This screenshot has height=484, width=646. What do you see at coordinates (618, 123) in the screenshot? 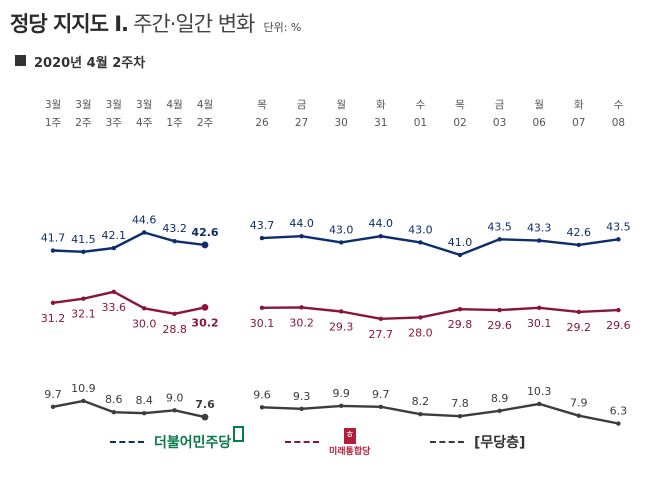
I see `category-label-bottom: 08` at bounding box center [618, 123].